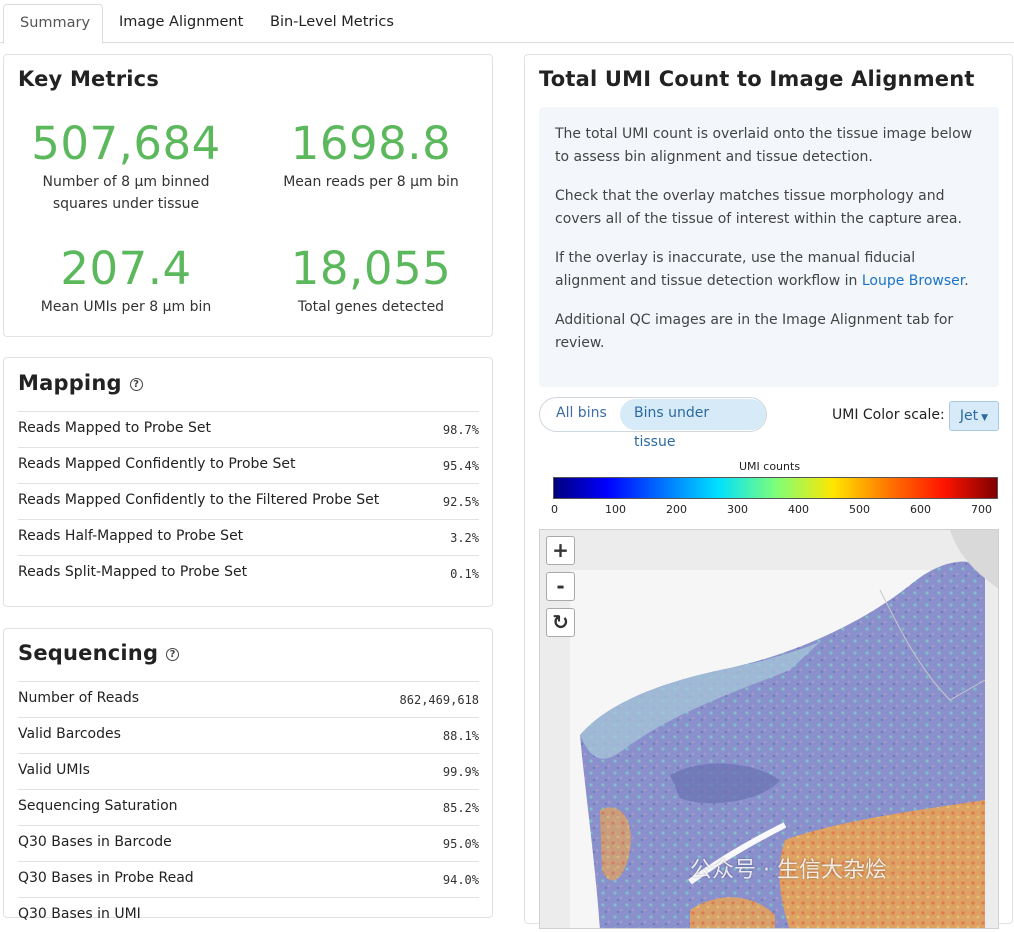 This screenshot has height=933, width=1014. I want to click on metric-value: 207.4, so click(126, 268).